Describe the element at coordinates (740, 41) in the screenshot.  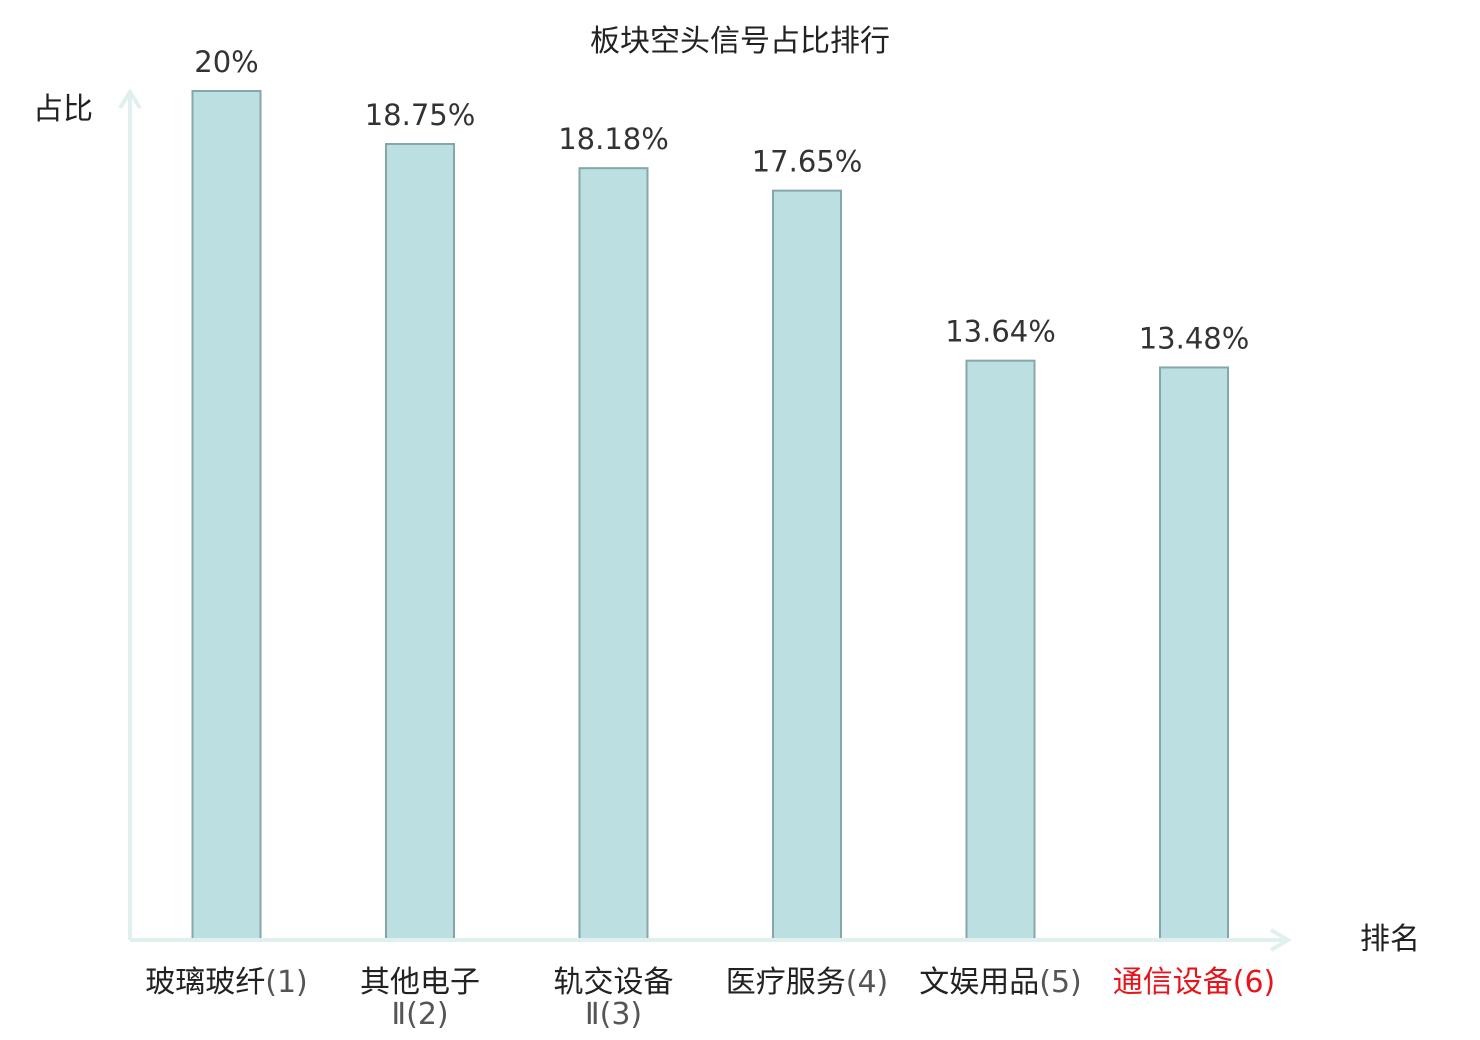
I see `chart-title: 板块空头信号占比排行` at that location.